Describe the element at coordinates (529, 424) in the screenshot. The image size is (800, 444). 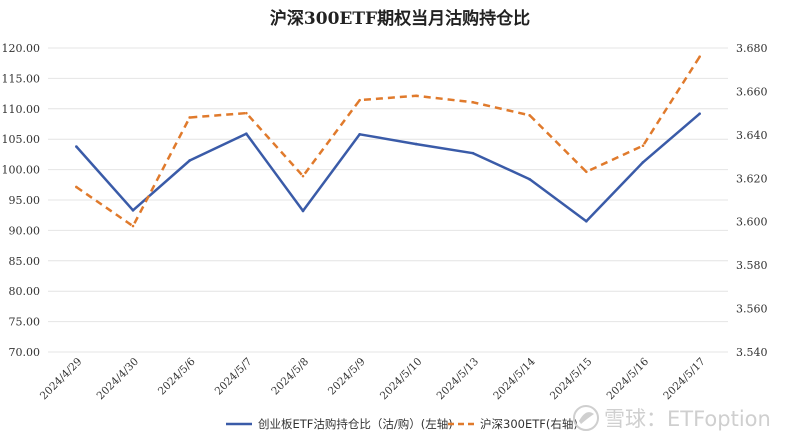
I see `legend-label-right-series: 沪深300ETF(右轴)` at that location.